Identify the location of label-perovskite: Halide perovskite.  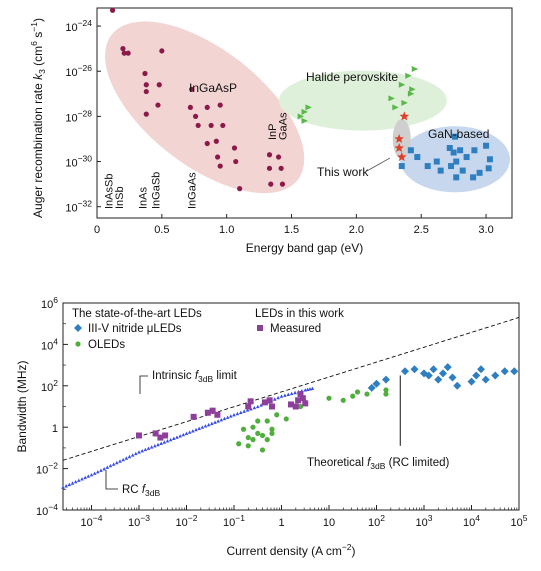
(352, 77).